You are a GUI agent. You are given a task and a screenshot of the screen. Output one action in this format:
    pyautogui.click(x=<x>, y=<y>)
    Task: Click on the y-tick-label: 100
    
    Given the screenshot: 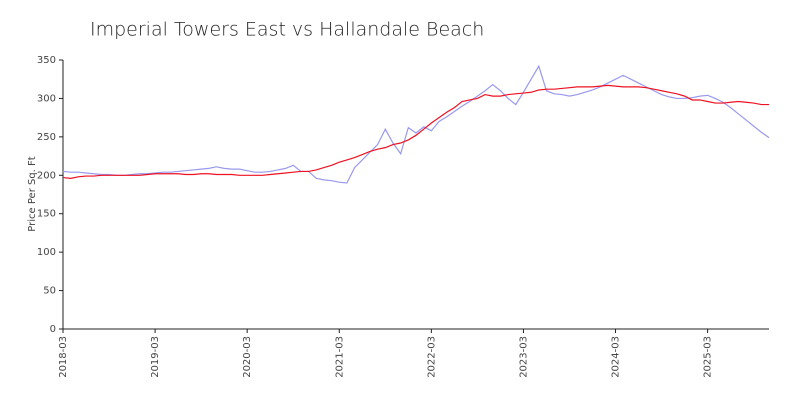 What is the action you would take?
    pyautogui.click(x=46, y=252)
    